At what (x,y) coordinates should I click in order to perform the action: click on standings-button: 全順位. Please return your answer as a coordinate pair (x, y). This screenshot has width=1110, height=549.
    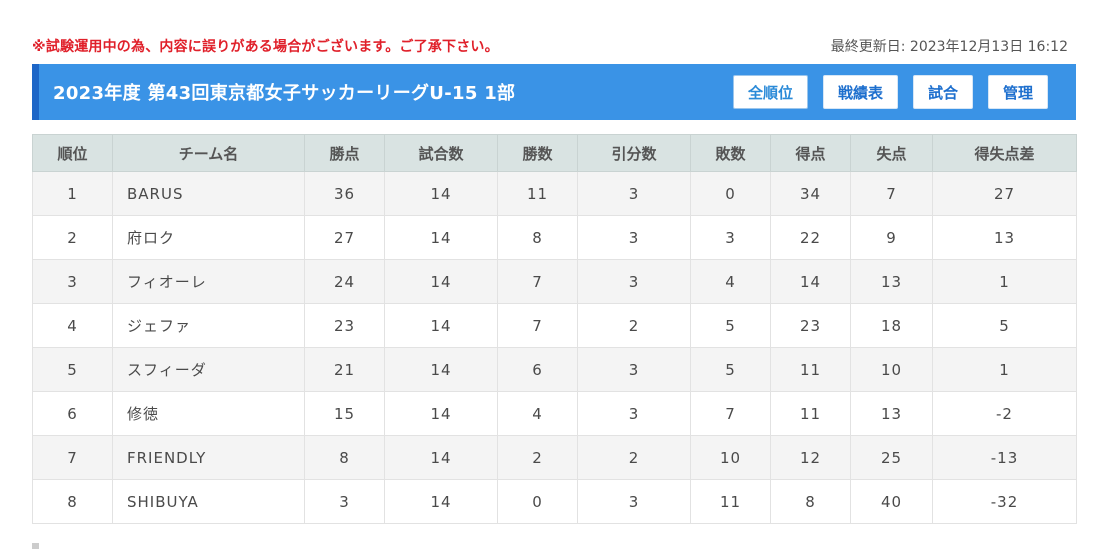
    Looking at the image, I should click on (770, 92).